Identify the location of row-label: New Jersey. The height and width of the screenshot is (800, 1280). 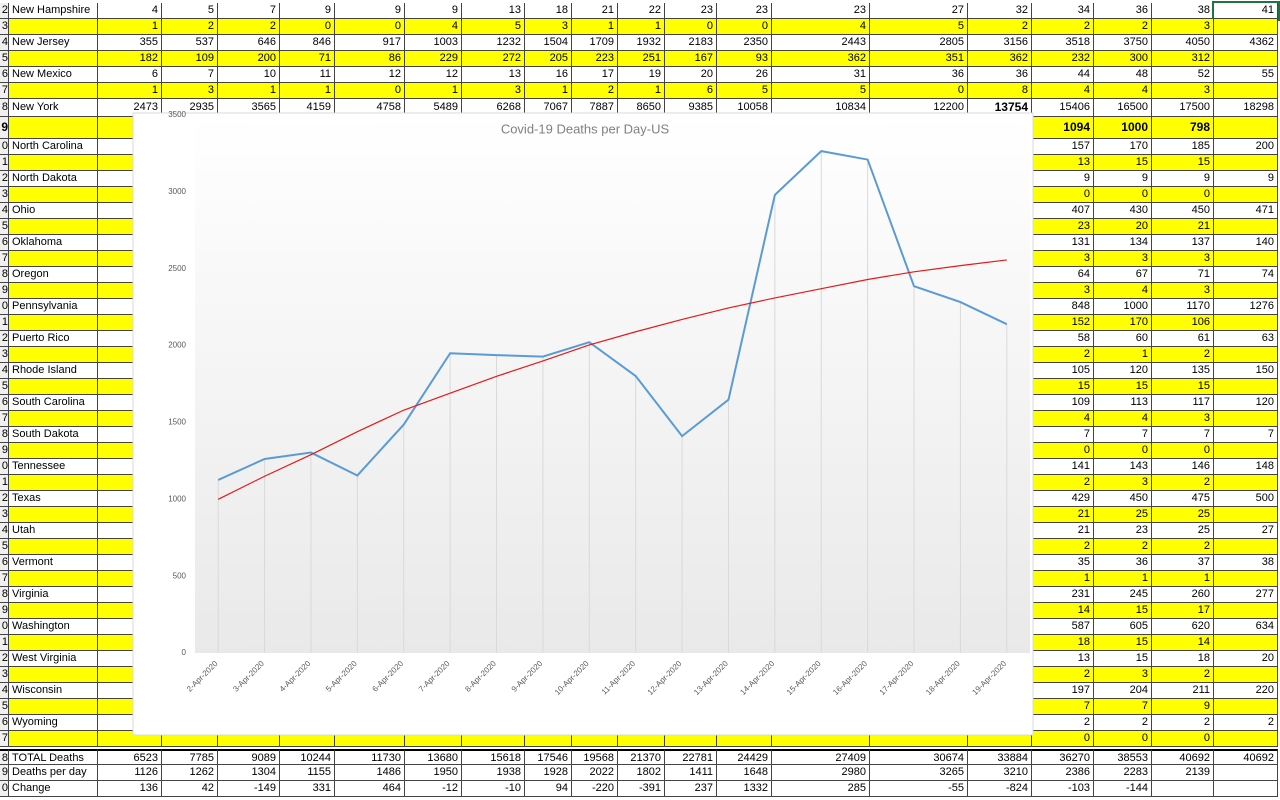
(53, 43).